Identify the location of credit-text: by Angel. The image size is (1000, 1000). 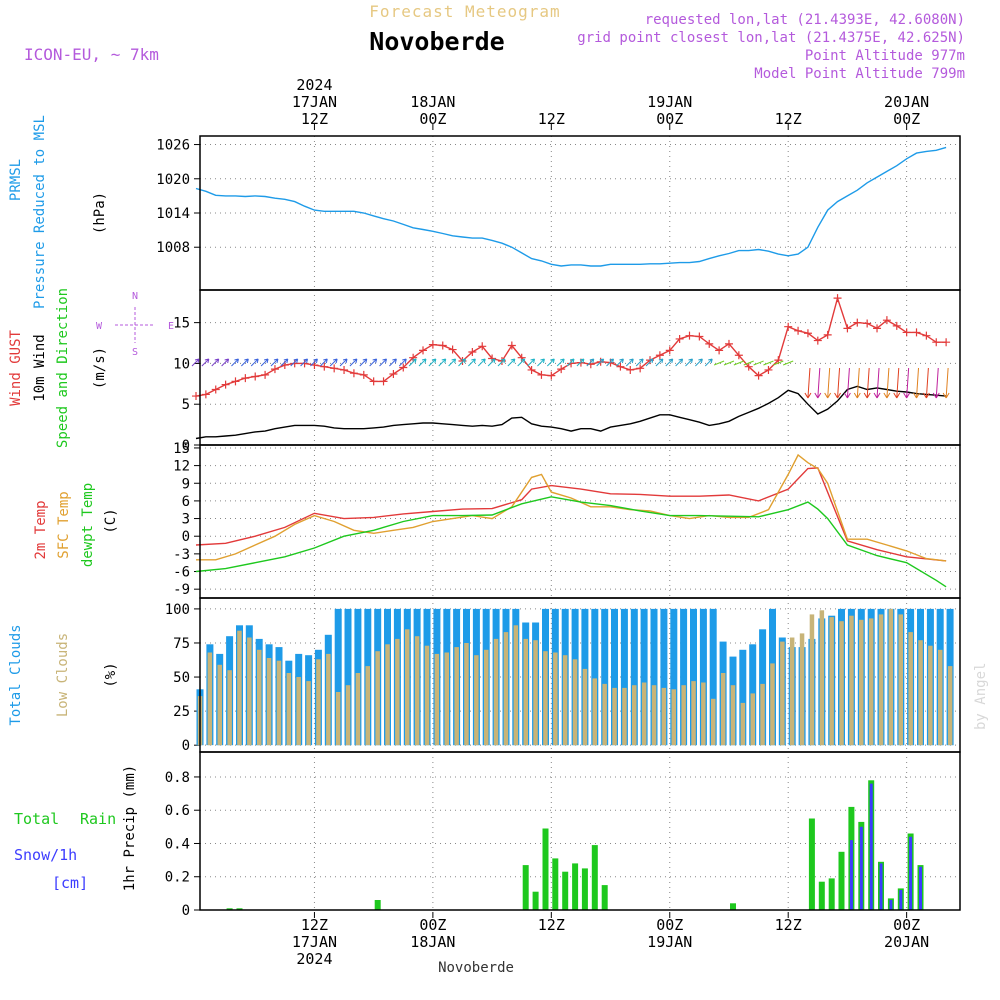
(981, 696).